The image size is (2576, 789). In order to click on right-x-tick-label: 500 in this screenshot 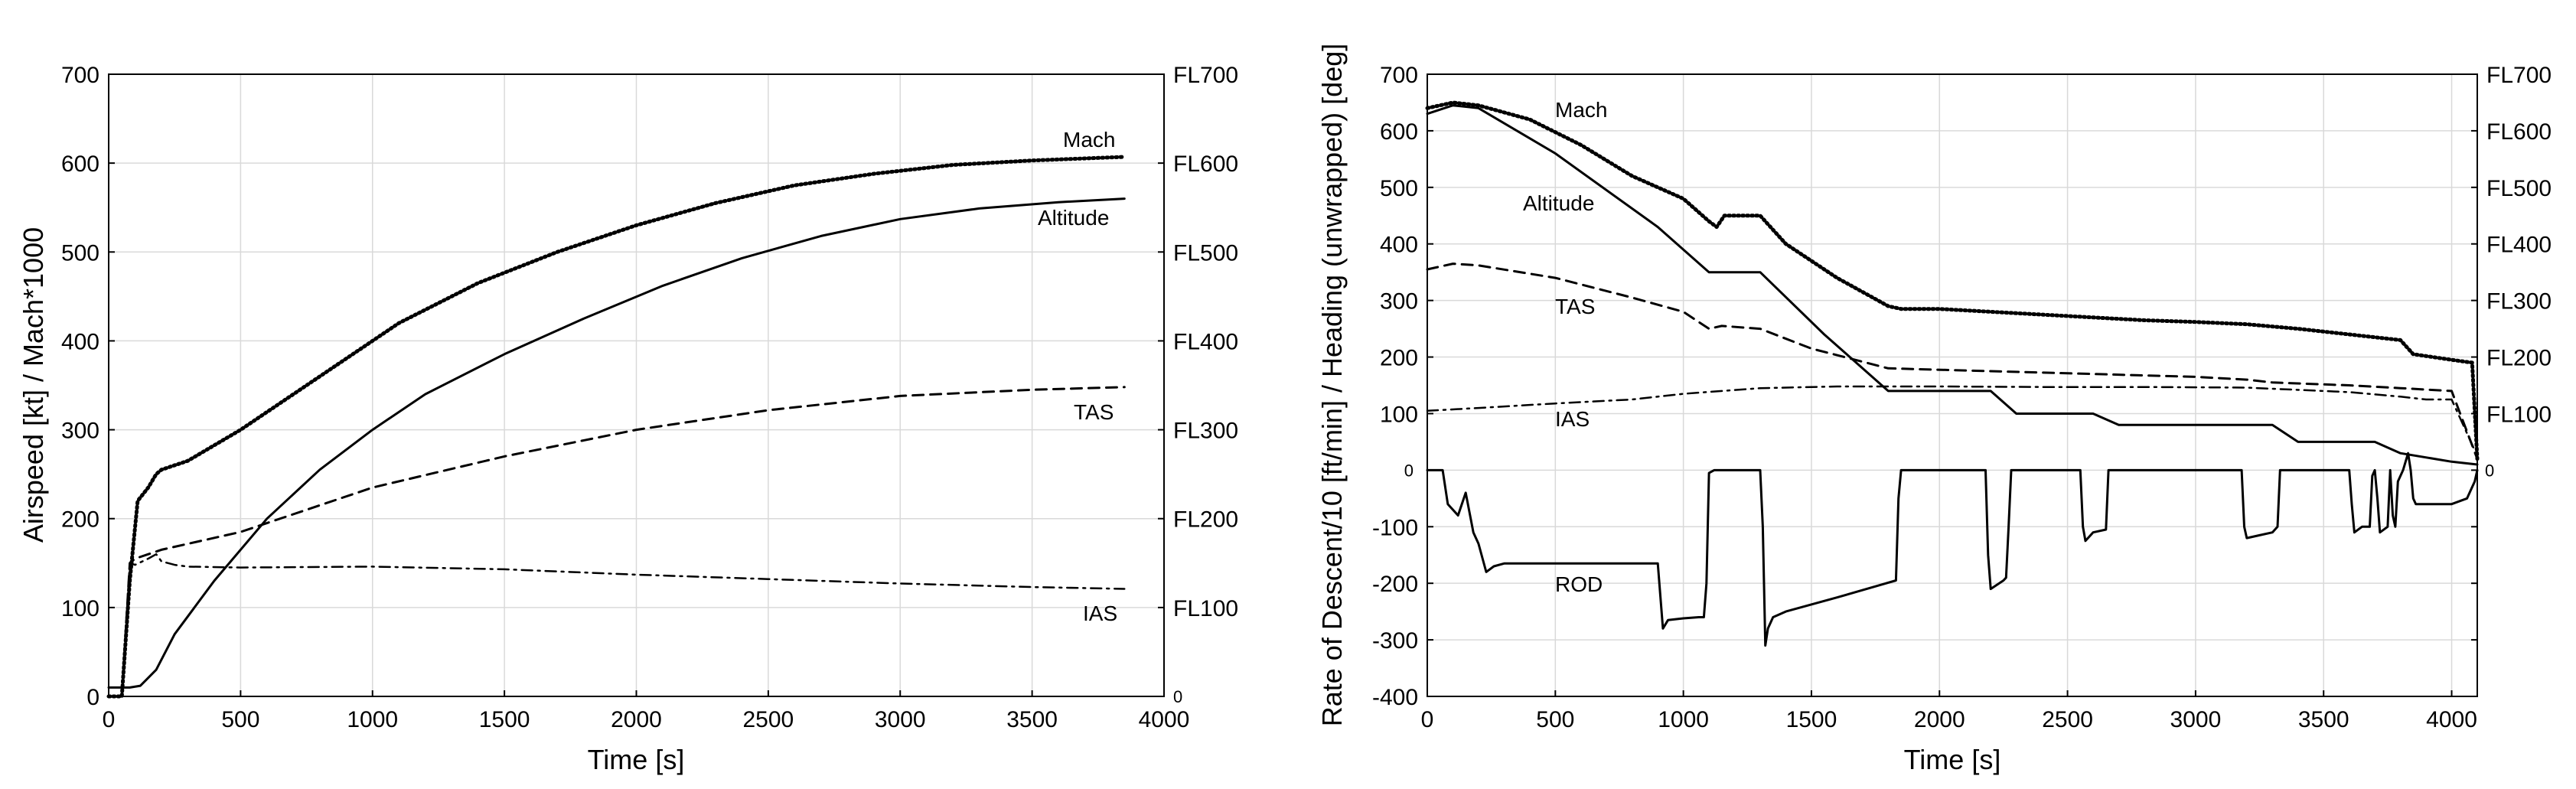, I will do `click(1555, 719)`.